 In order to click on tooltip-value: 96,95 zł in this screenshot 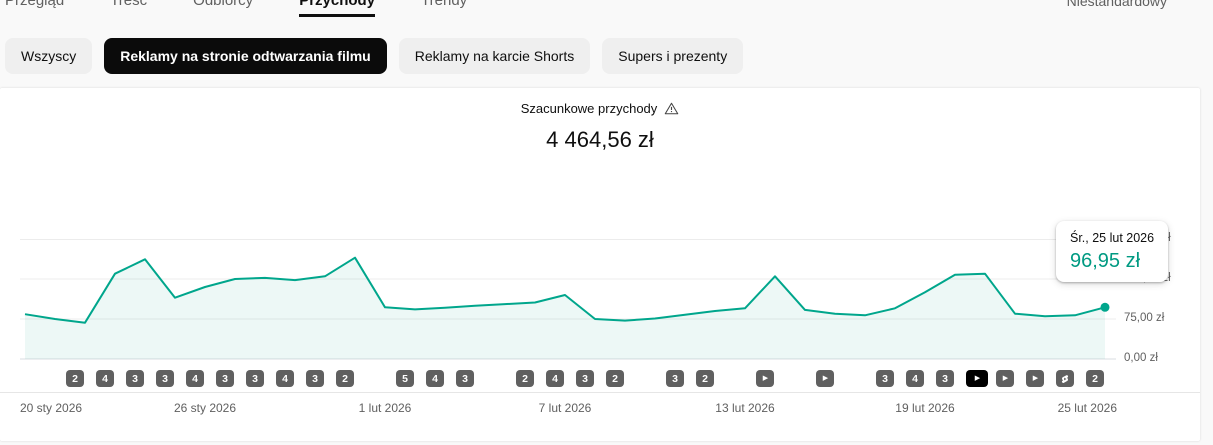, I will do `click(1105, 261)`.